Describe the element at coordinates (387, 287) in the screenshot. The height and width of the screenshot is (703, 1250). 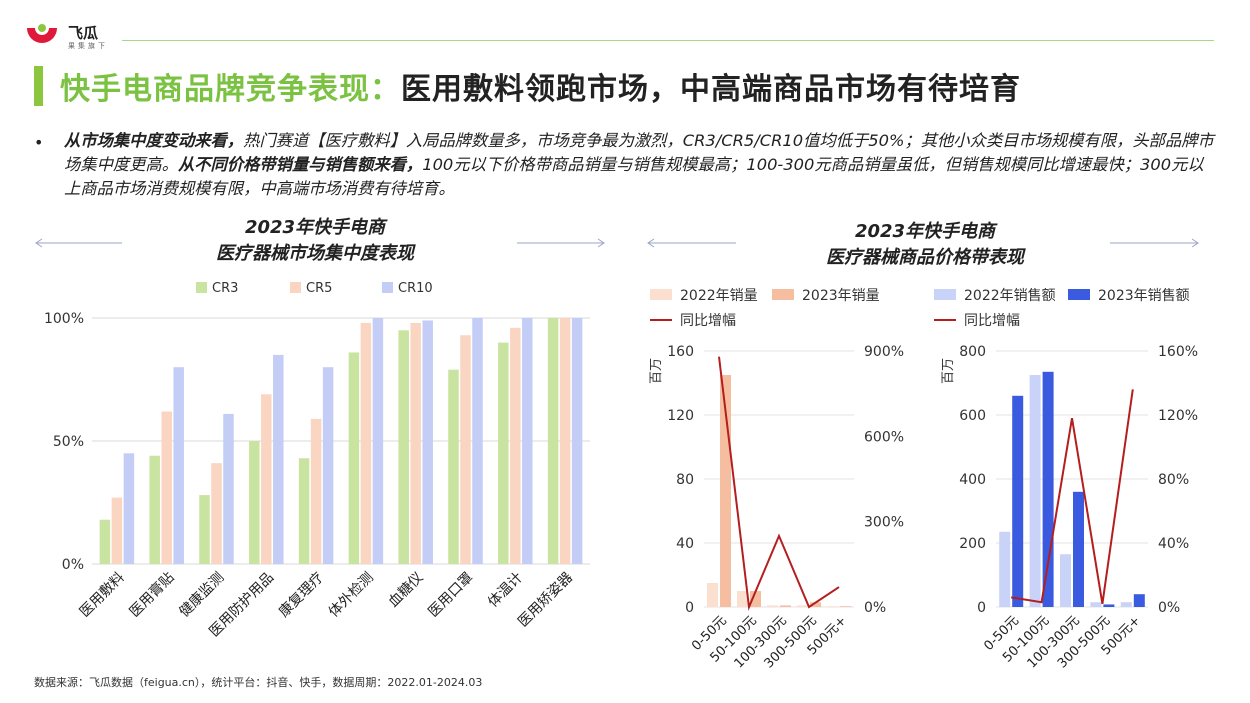
I see `legend-swatch-cr10` at that location.